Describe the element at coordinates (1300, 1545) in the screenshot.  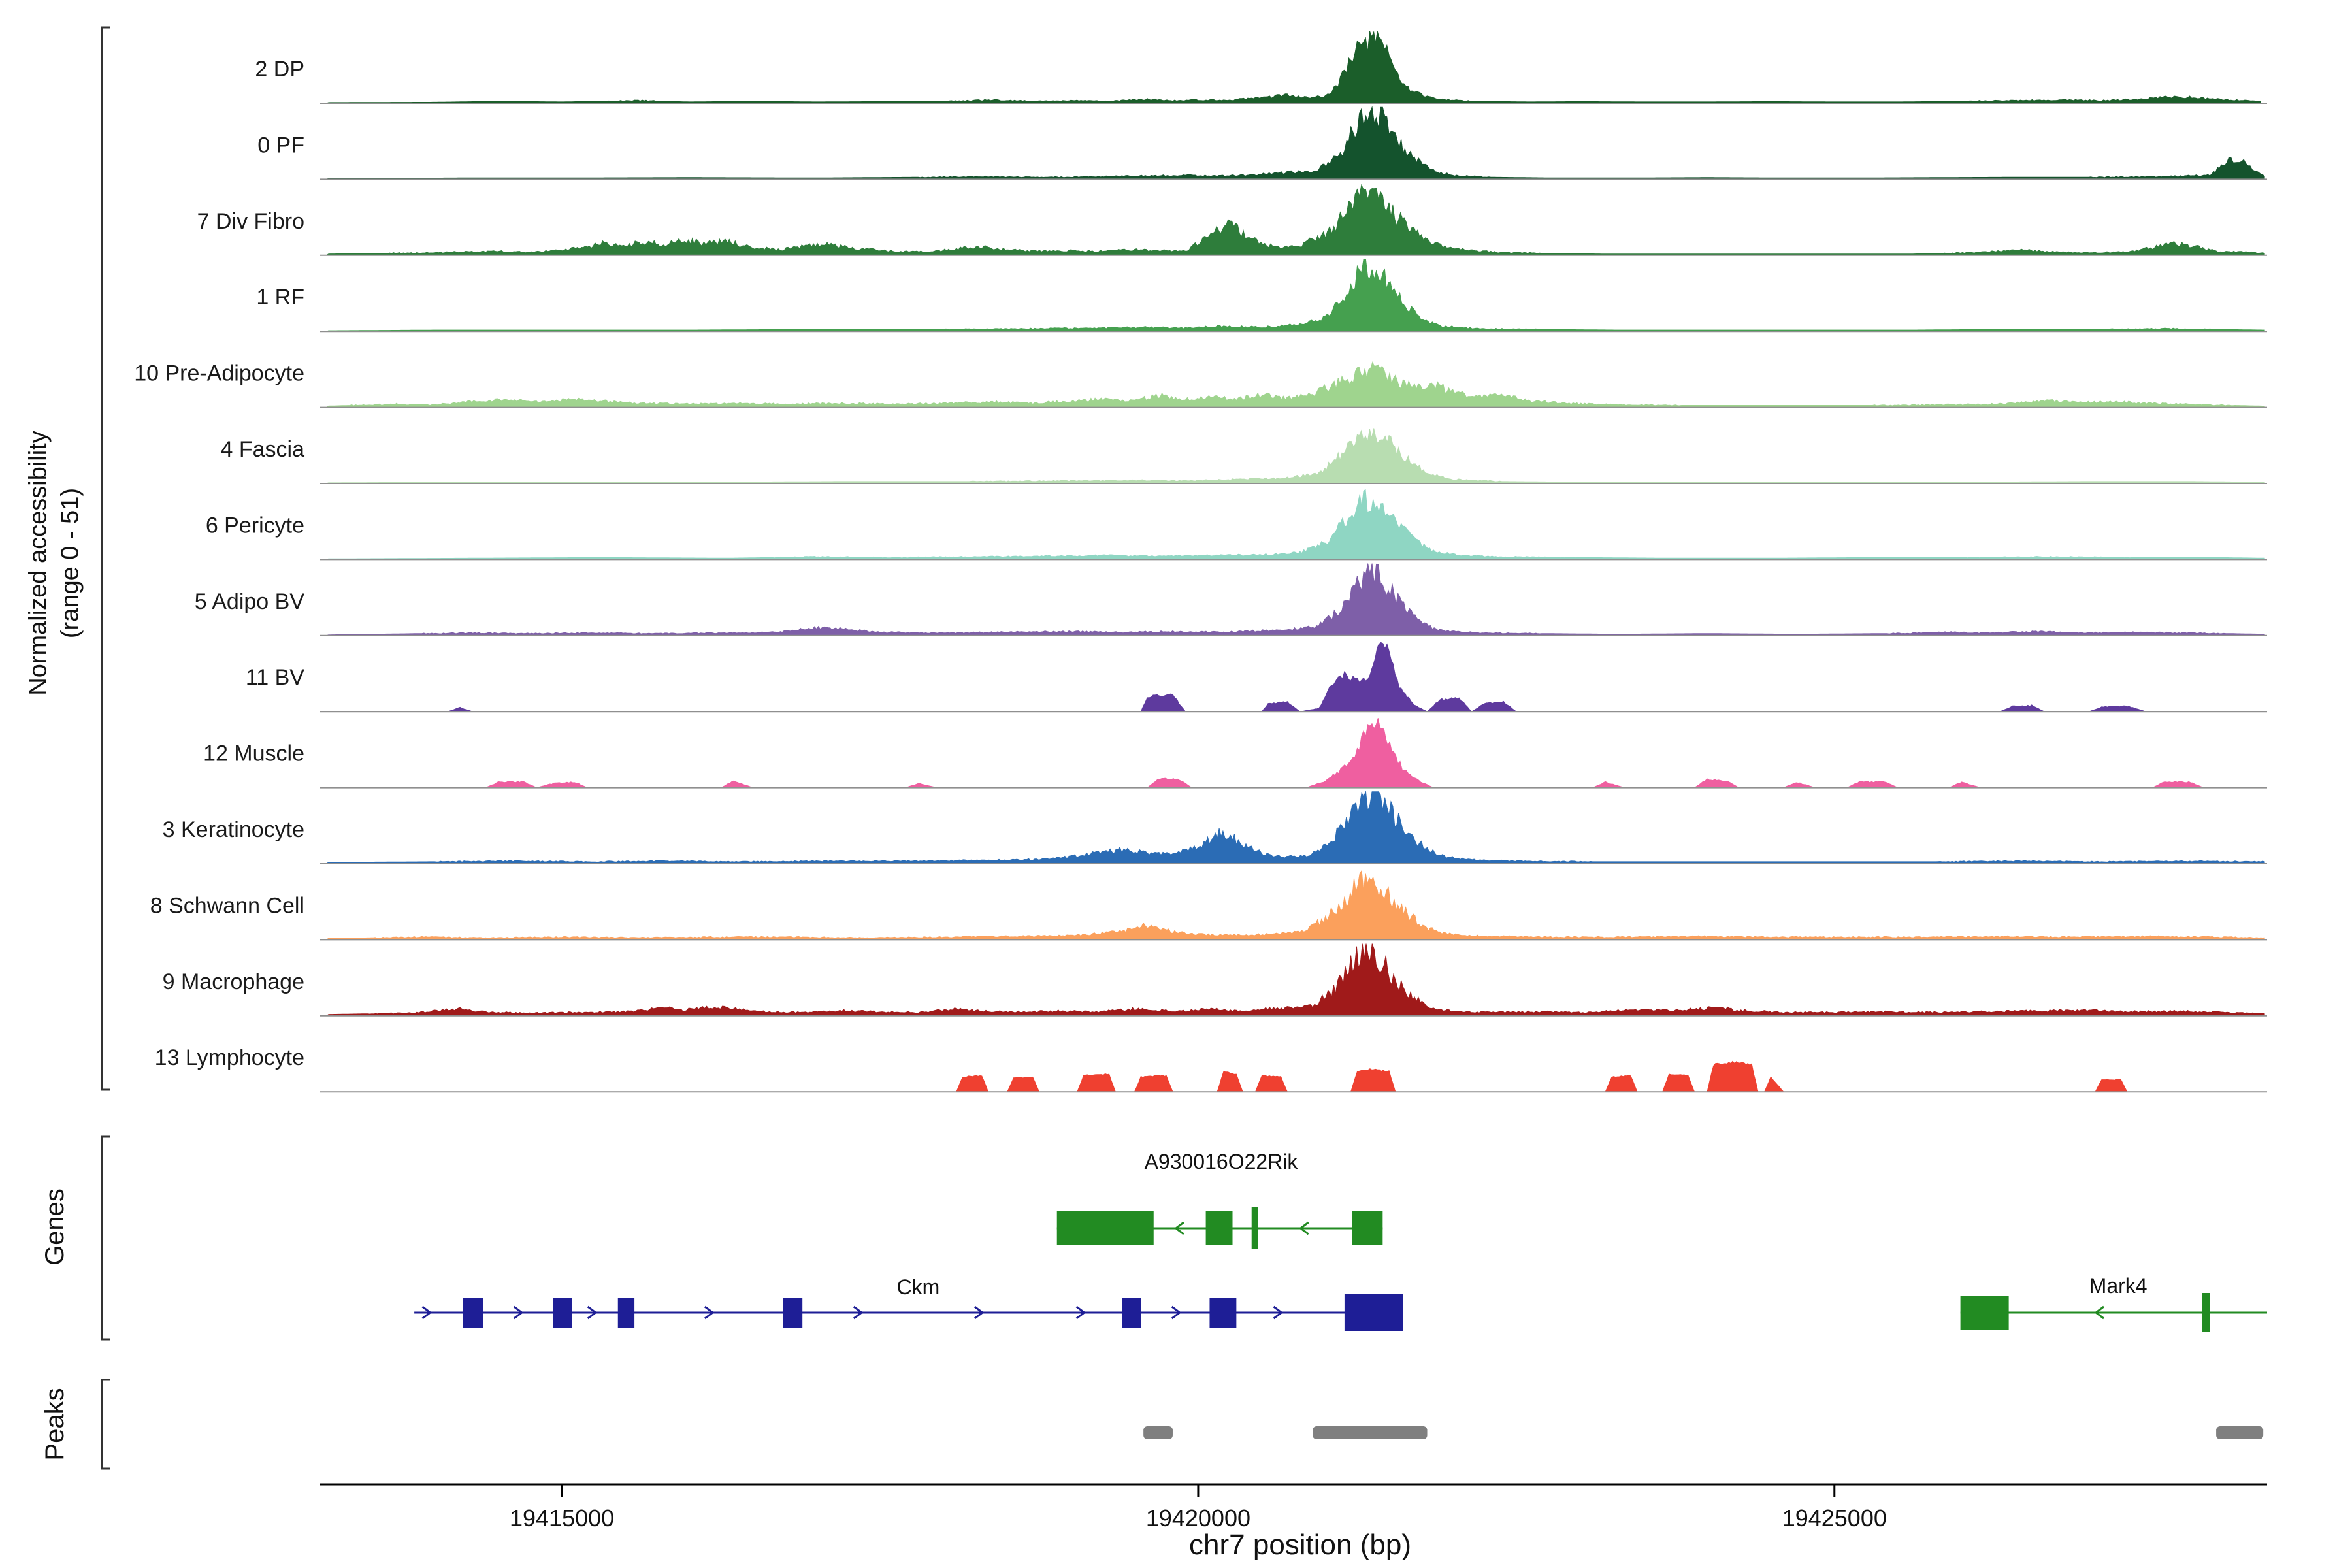
I see `x-axis-title: chr7 position (bp)` at that location.